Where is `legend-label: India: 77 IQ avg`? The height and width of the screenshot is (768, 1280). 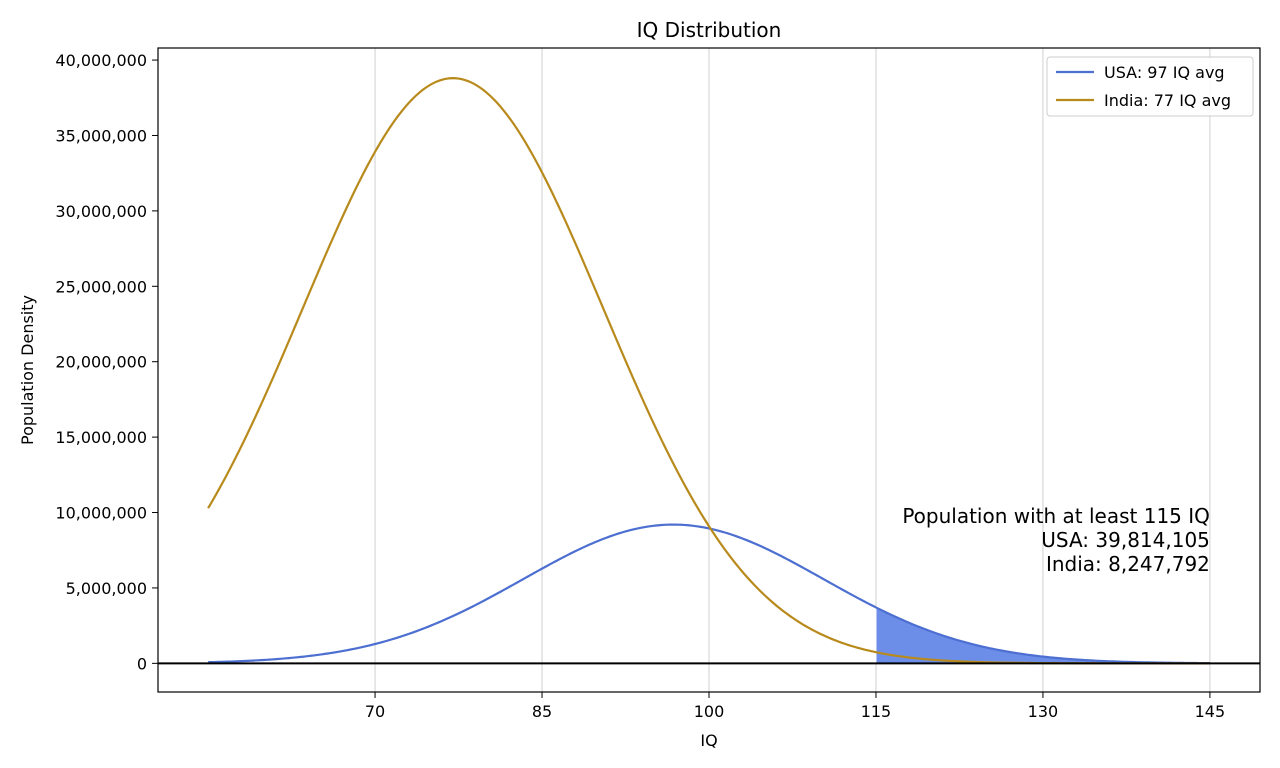
legend-label: India: 77 IQ avg is located at coordinates (1167, 100).